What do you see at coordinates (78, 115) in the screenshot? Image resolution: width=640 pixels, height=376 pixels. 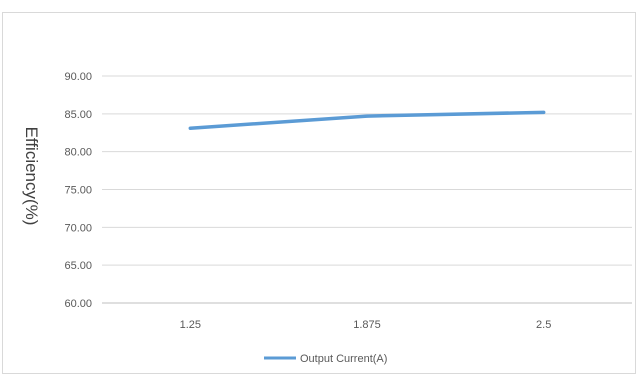 I see `y-tick-label: 85.00` at bounding box center [78, 115].